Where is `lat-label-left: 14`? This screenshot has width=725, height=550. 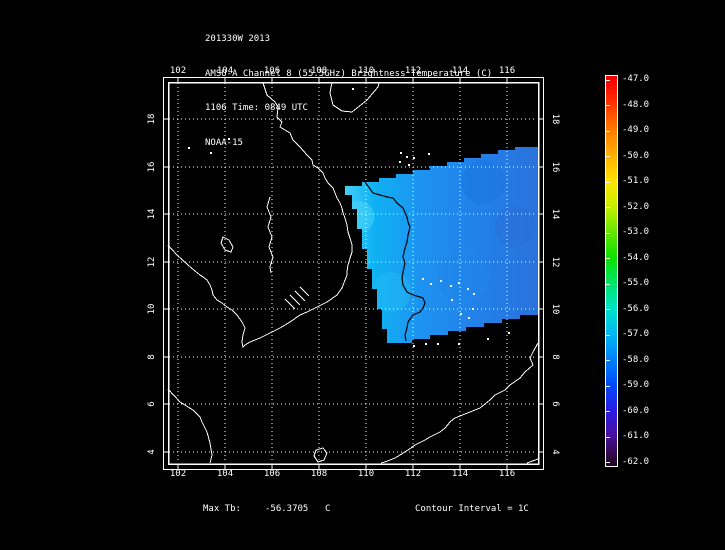
lat-label-left: 14 is located at coordinates (152, 214).